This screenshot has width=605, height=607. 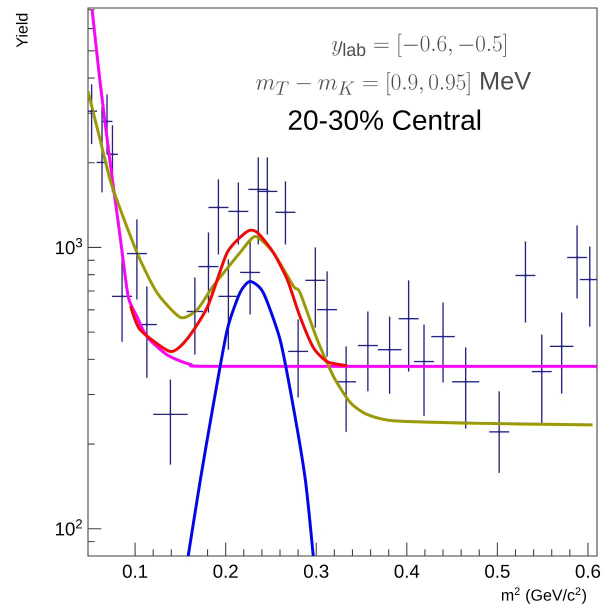 I want to click on annotation: $m_T - m_K = [0.9, 0.95]\ \mathrm{MeV}$, so click(x=393, y=84).